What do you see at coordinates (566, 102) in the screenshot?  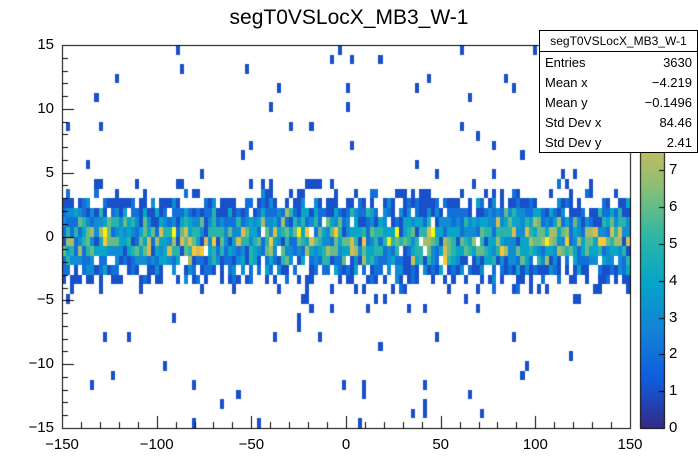 I see `stats-label-mean-y: Mean y` at bounding box center [566, 102].